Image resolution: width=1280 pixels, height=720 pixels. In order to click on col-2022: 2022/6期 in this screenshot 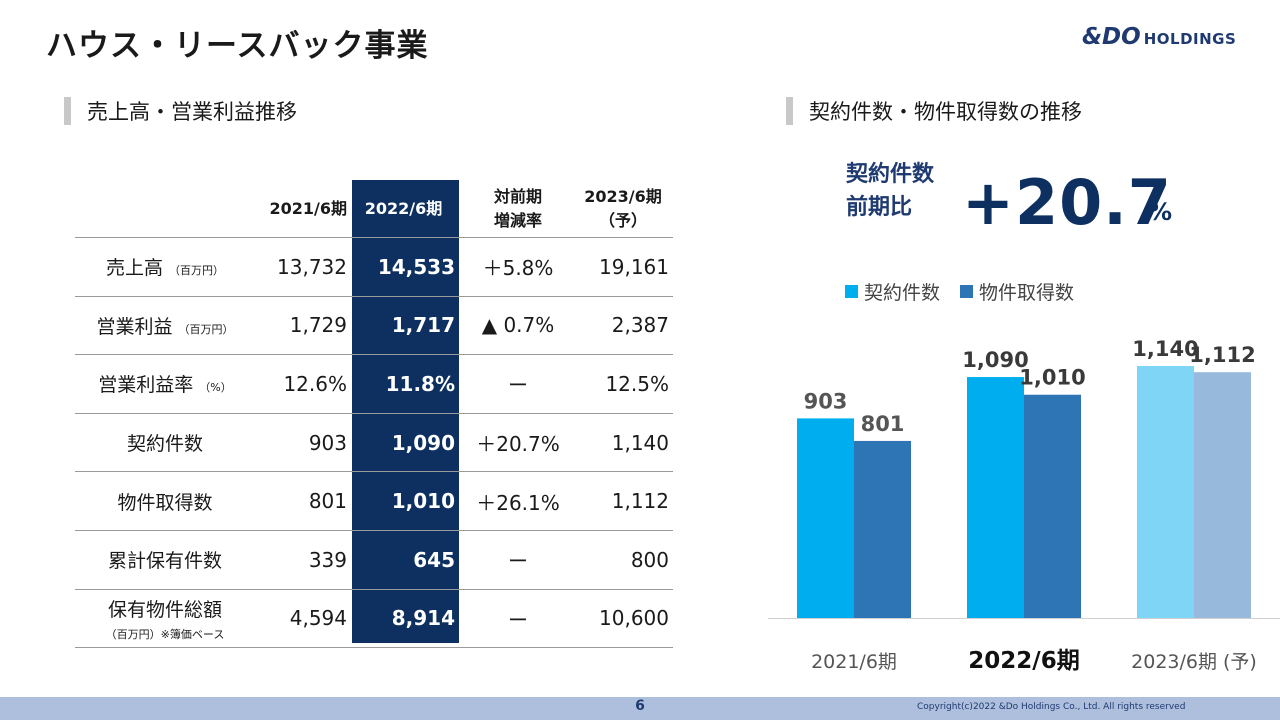, I will do `click(403, 208)`.